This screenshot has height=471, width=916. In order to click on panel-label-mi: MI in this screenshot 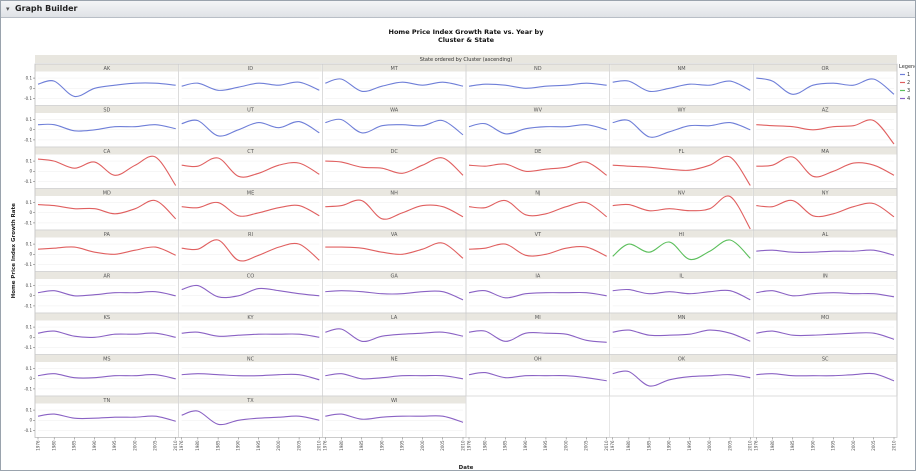, I will do `click(538, 318)`.